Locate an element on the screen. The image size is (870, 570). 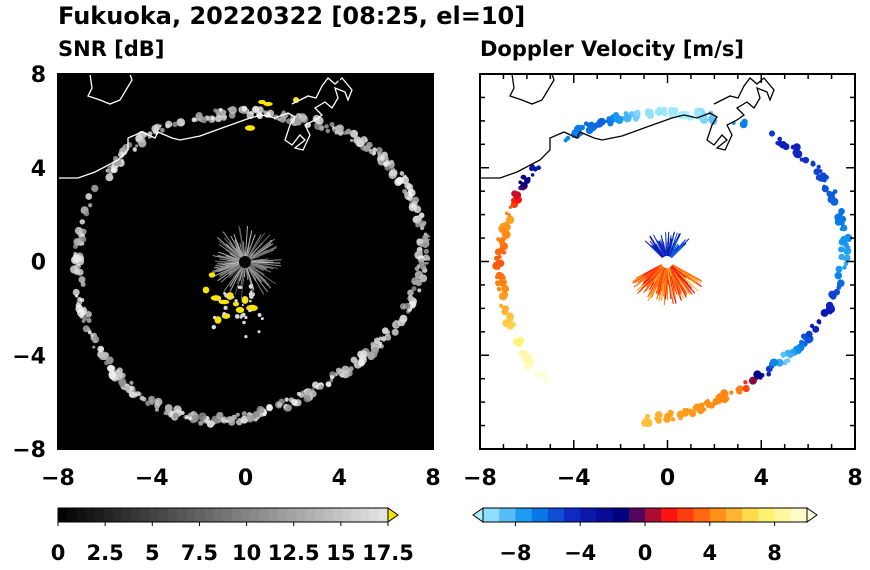
colorbar-tick-label: −4 is located at coordinates (580, 553).